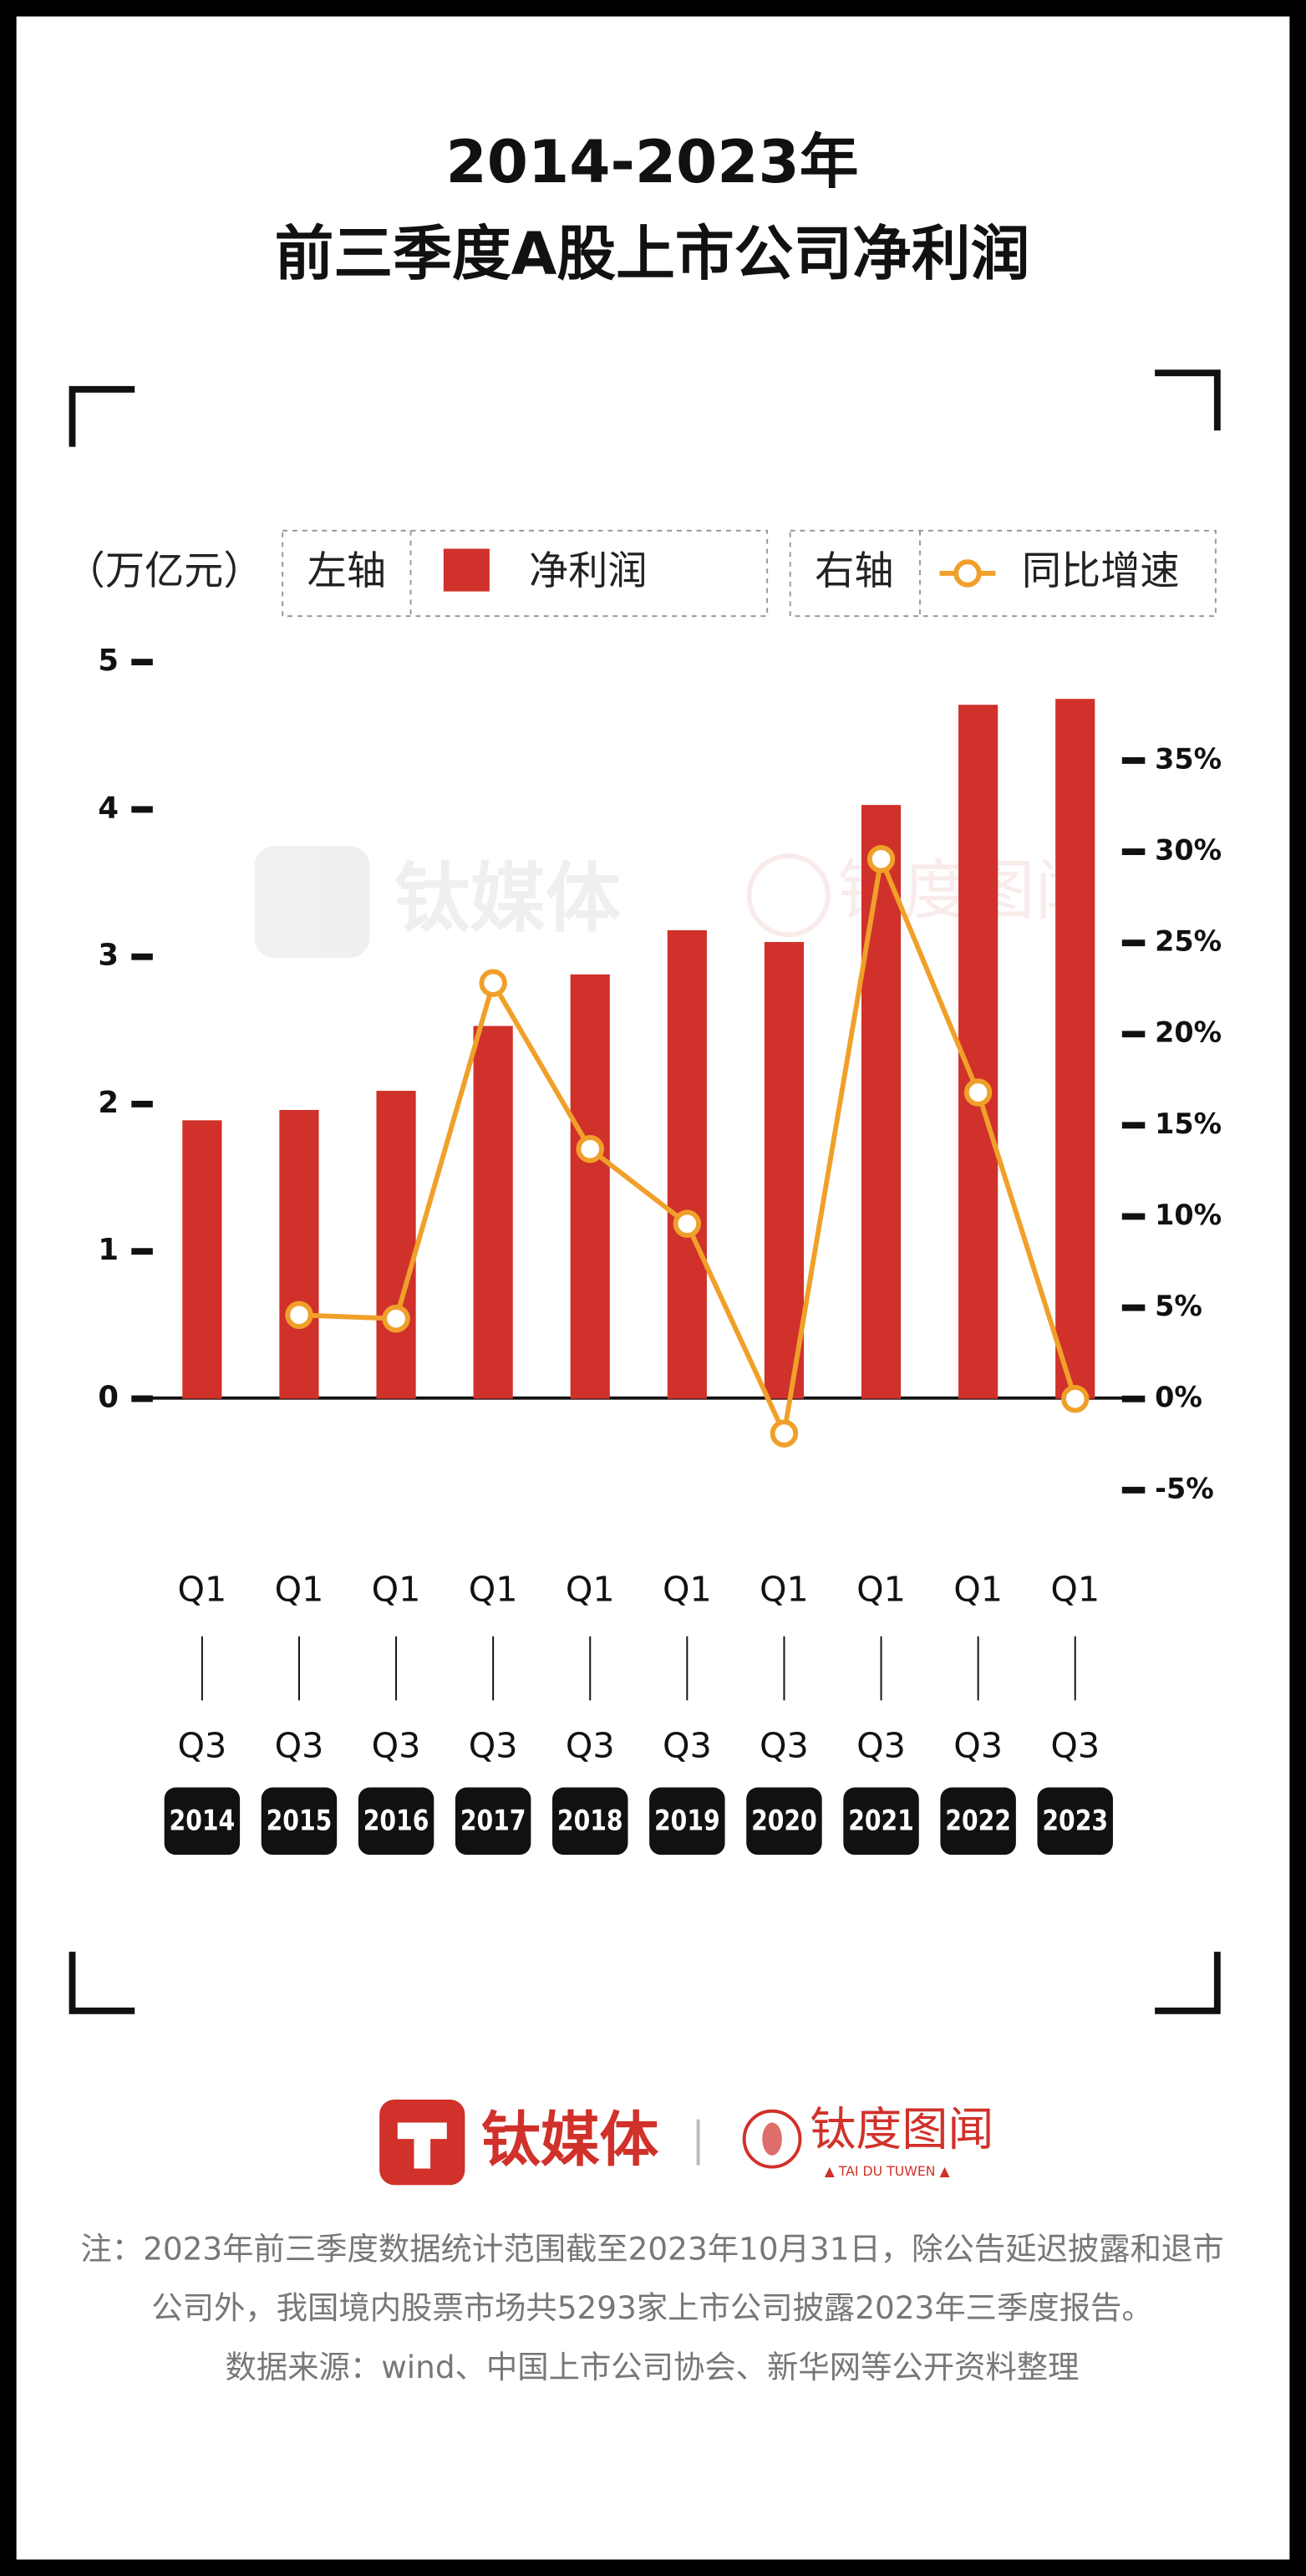  Describe the element at coordinates (109, 1103) in the screenshot. I see `y-tick-label: 2` at that location.